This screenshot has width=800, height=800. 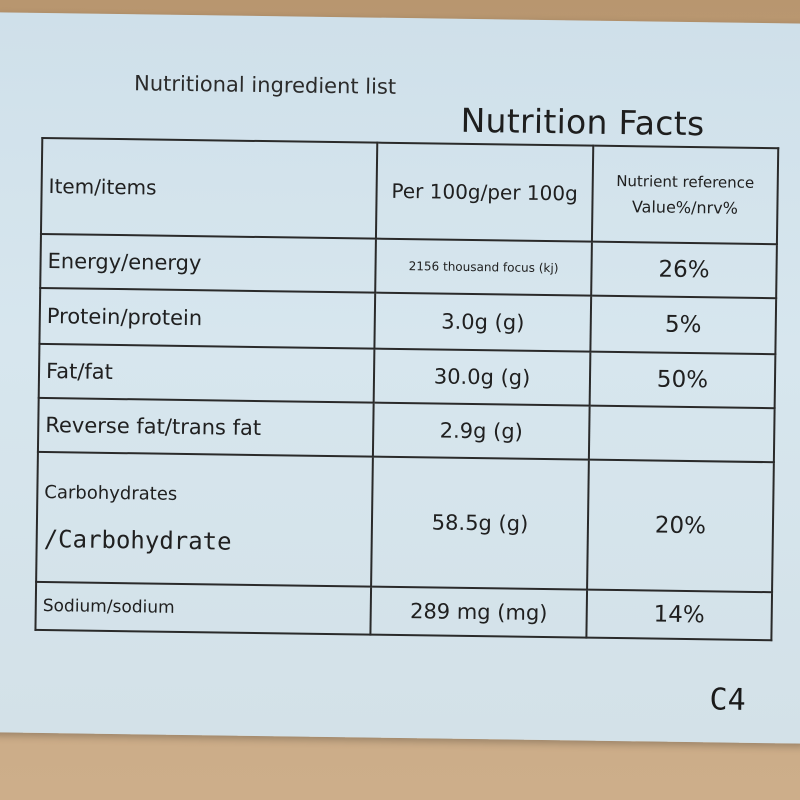 What do you see at coordinates (208, 263) in the screenshot?
I see `row-name: Energy/energy` at bounding box center [208, 263].